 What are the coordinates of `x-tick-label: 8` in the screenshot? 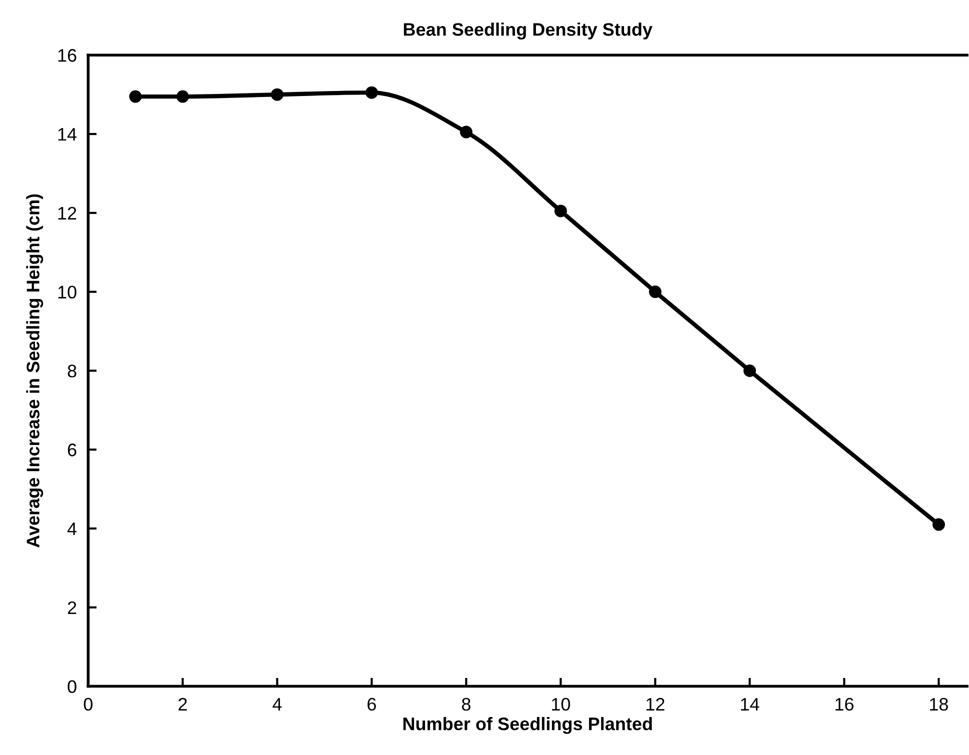 It's located at (466, 704).